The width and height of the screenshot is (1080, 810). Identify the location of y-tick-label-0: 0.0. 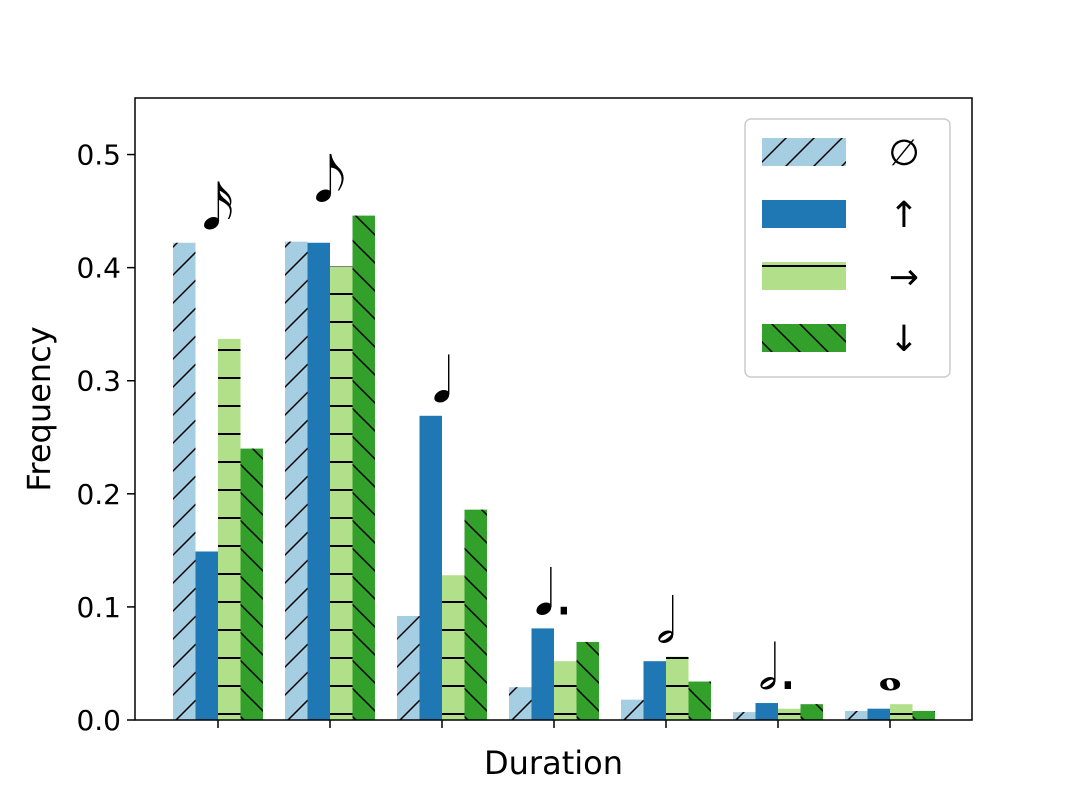
(98, 720).